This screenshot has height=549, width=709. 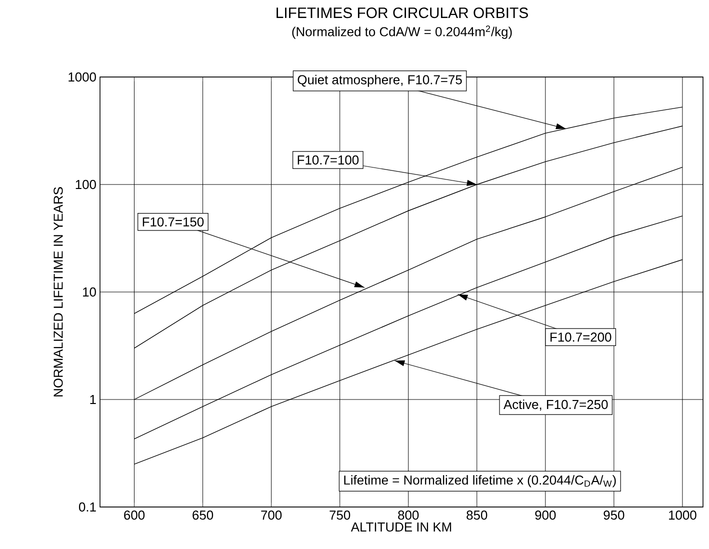 I want to click on y-tick-label: 1, so click(x=93, y=399).